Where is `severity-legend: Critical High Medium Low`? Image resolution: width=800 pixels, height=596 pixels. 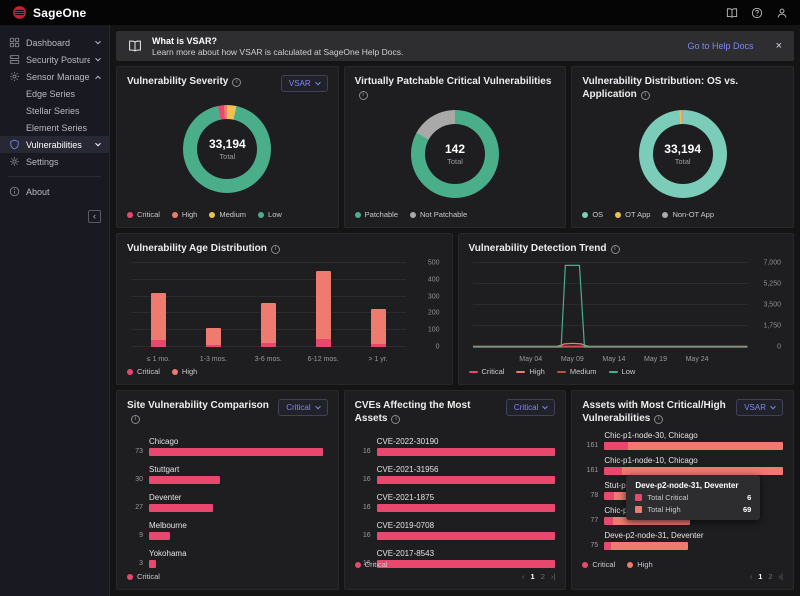 severity-legend: Critical High Medium Low is located at coordinates (227, 212).